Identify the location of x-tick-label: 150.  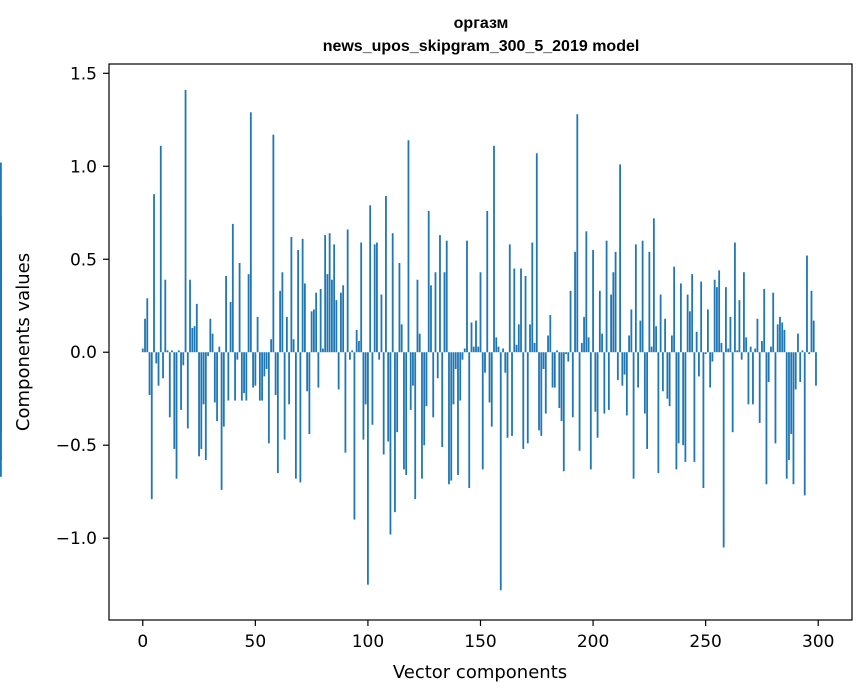
(480, 642).